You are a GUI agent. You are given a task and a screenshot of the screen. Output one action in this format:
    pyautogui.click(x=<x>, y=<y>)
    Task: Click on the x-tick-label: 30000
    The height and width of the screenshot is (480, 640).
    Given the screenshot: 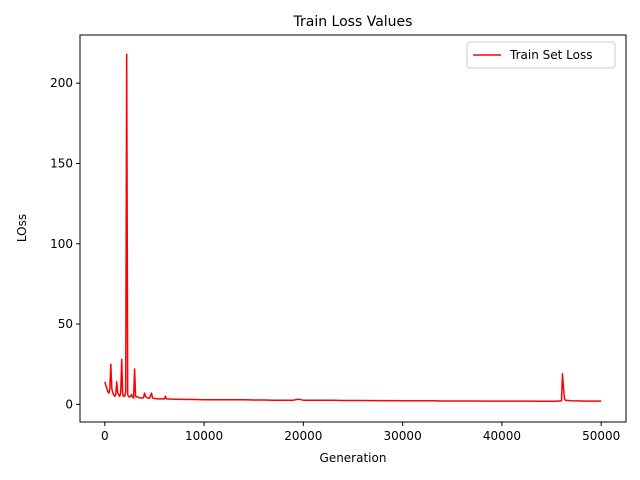 What is the action you would take?
    pyautogui.click(x=403, y=436)
    